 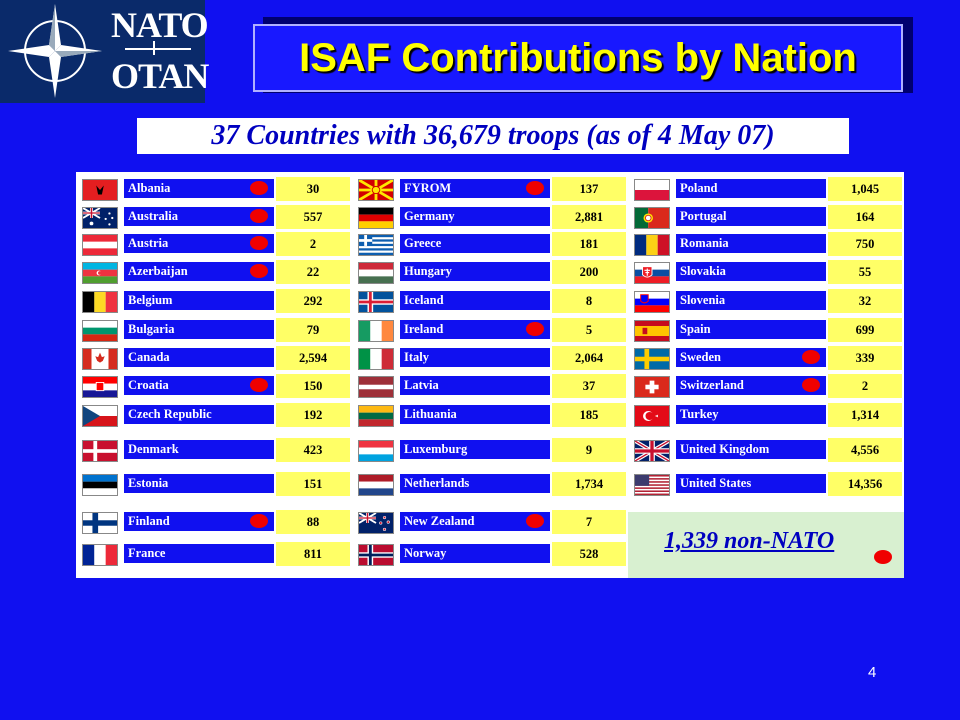 What do you see at coordinates (652, 273) in the screenshot?
I see `flag-slovakia-icon` at bounding box center [652, 273].